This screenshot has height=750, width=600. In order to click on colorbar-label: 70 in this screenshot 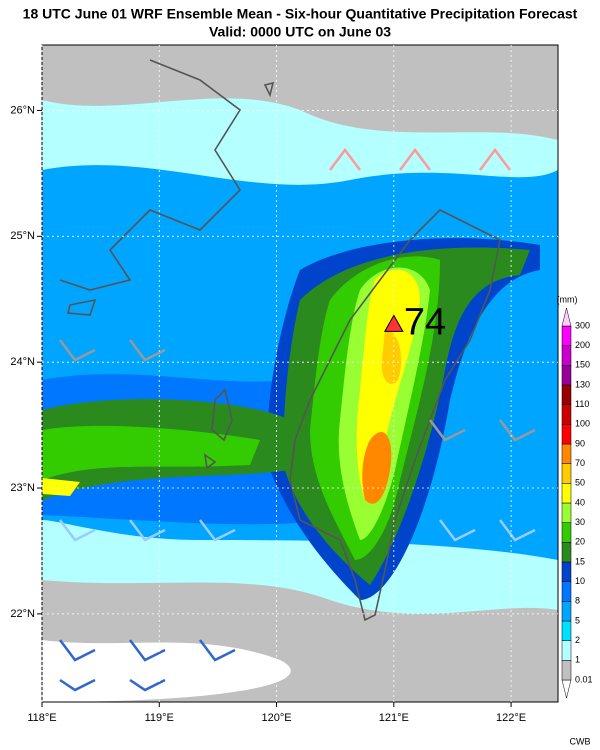, I will do `click(580, 463)`.